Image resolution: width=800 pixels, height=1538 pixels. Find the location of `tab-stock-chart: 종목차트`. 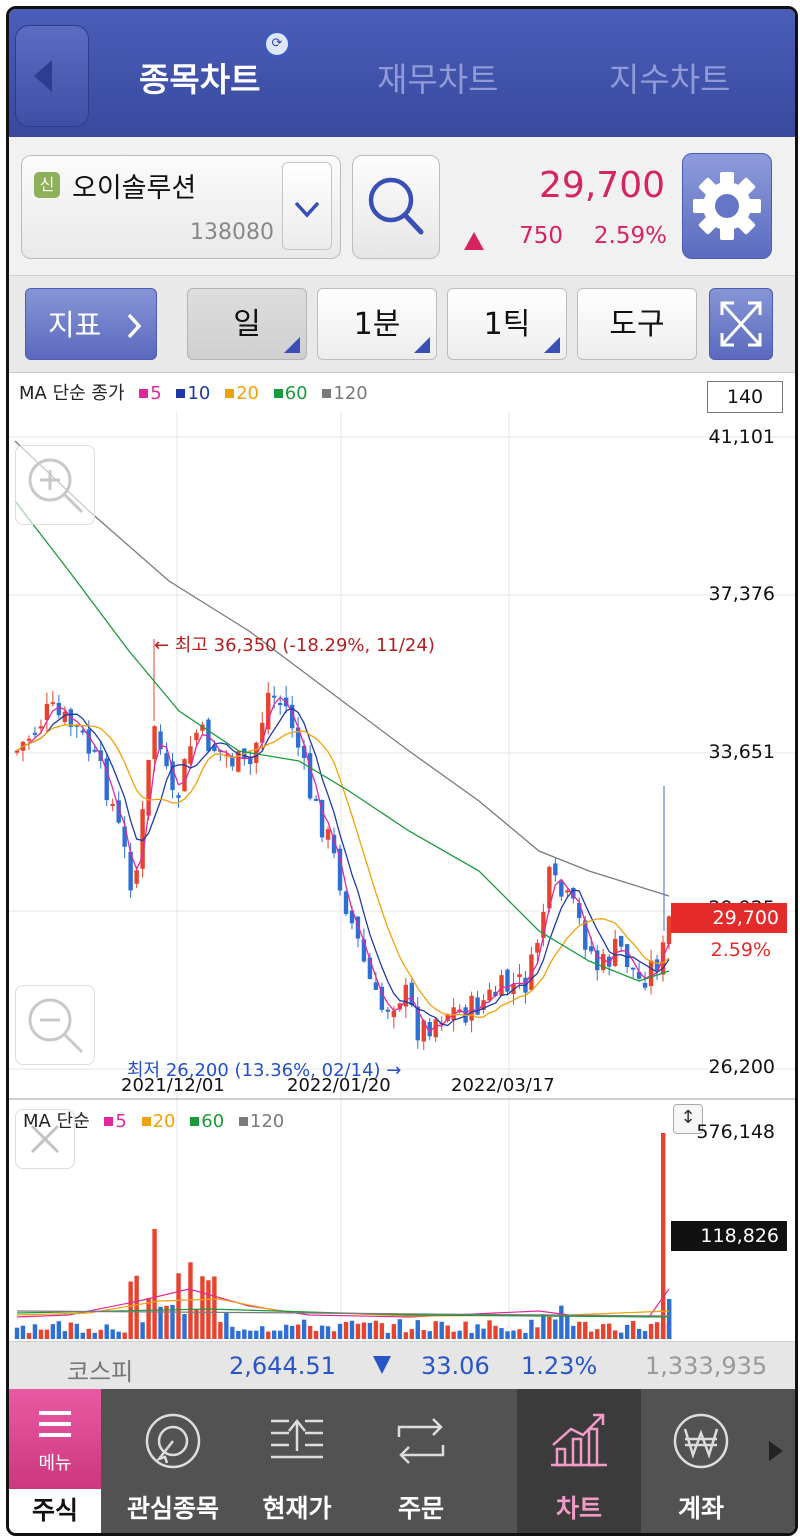

tab-stock-chart: 종목차트 is located at coordinates (200, 79).